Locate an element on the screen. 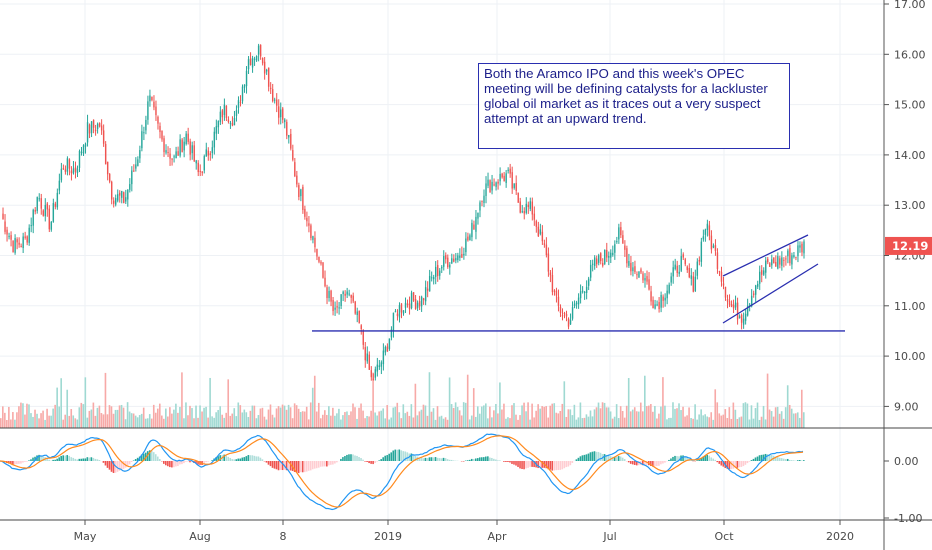 The width and height of the screenshot is (932, 550). price-tick-label: 16.00 is located at coordinates (910, 54).